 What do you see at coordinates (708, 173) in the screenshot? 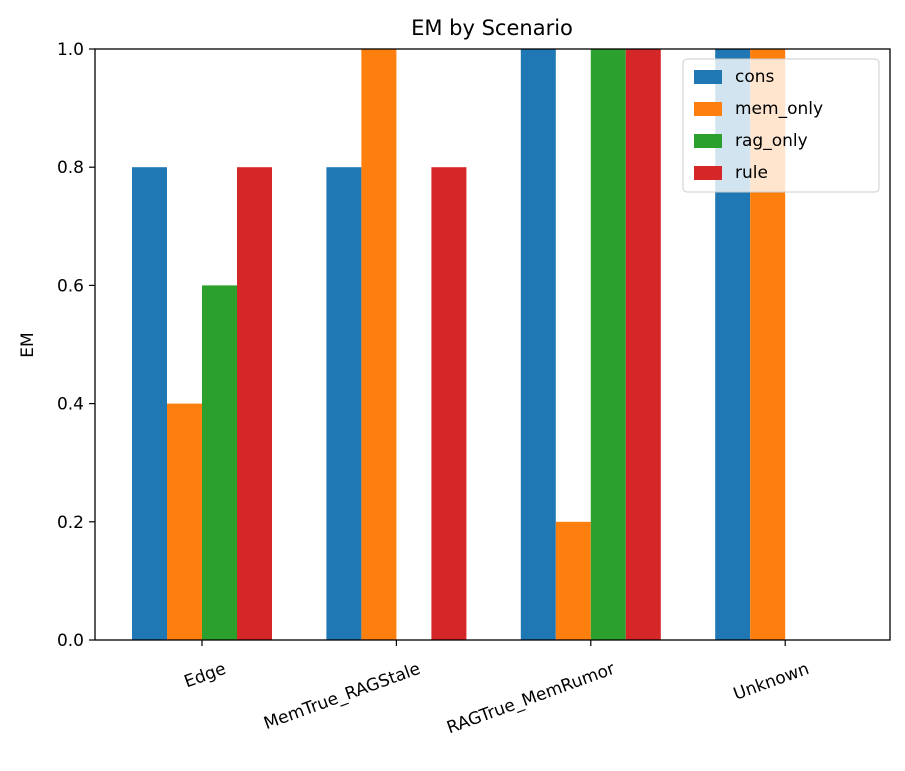
I see `legend-swatch-rule` at bounding box center [708, 173].